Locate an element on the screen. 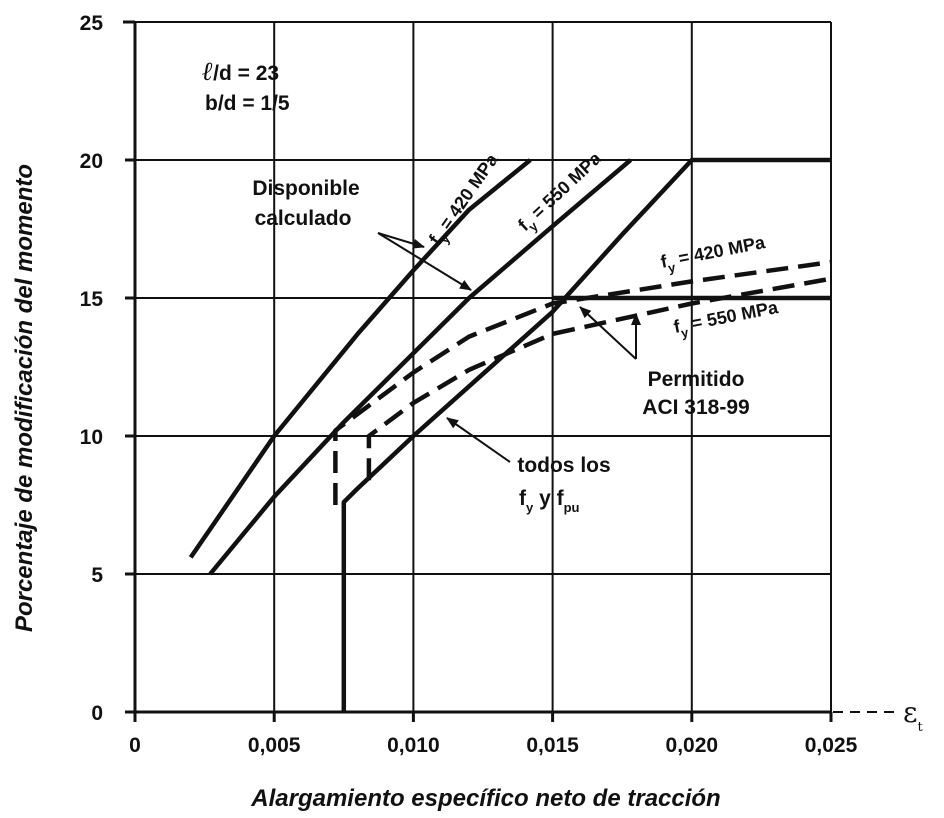  series-label-dashed-420: fy = 420 MPa is located at coordinates (714, 254).